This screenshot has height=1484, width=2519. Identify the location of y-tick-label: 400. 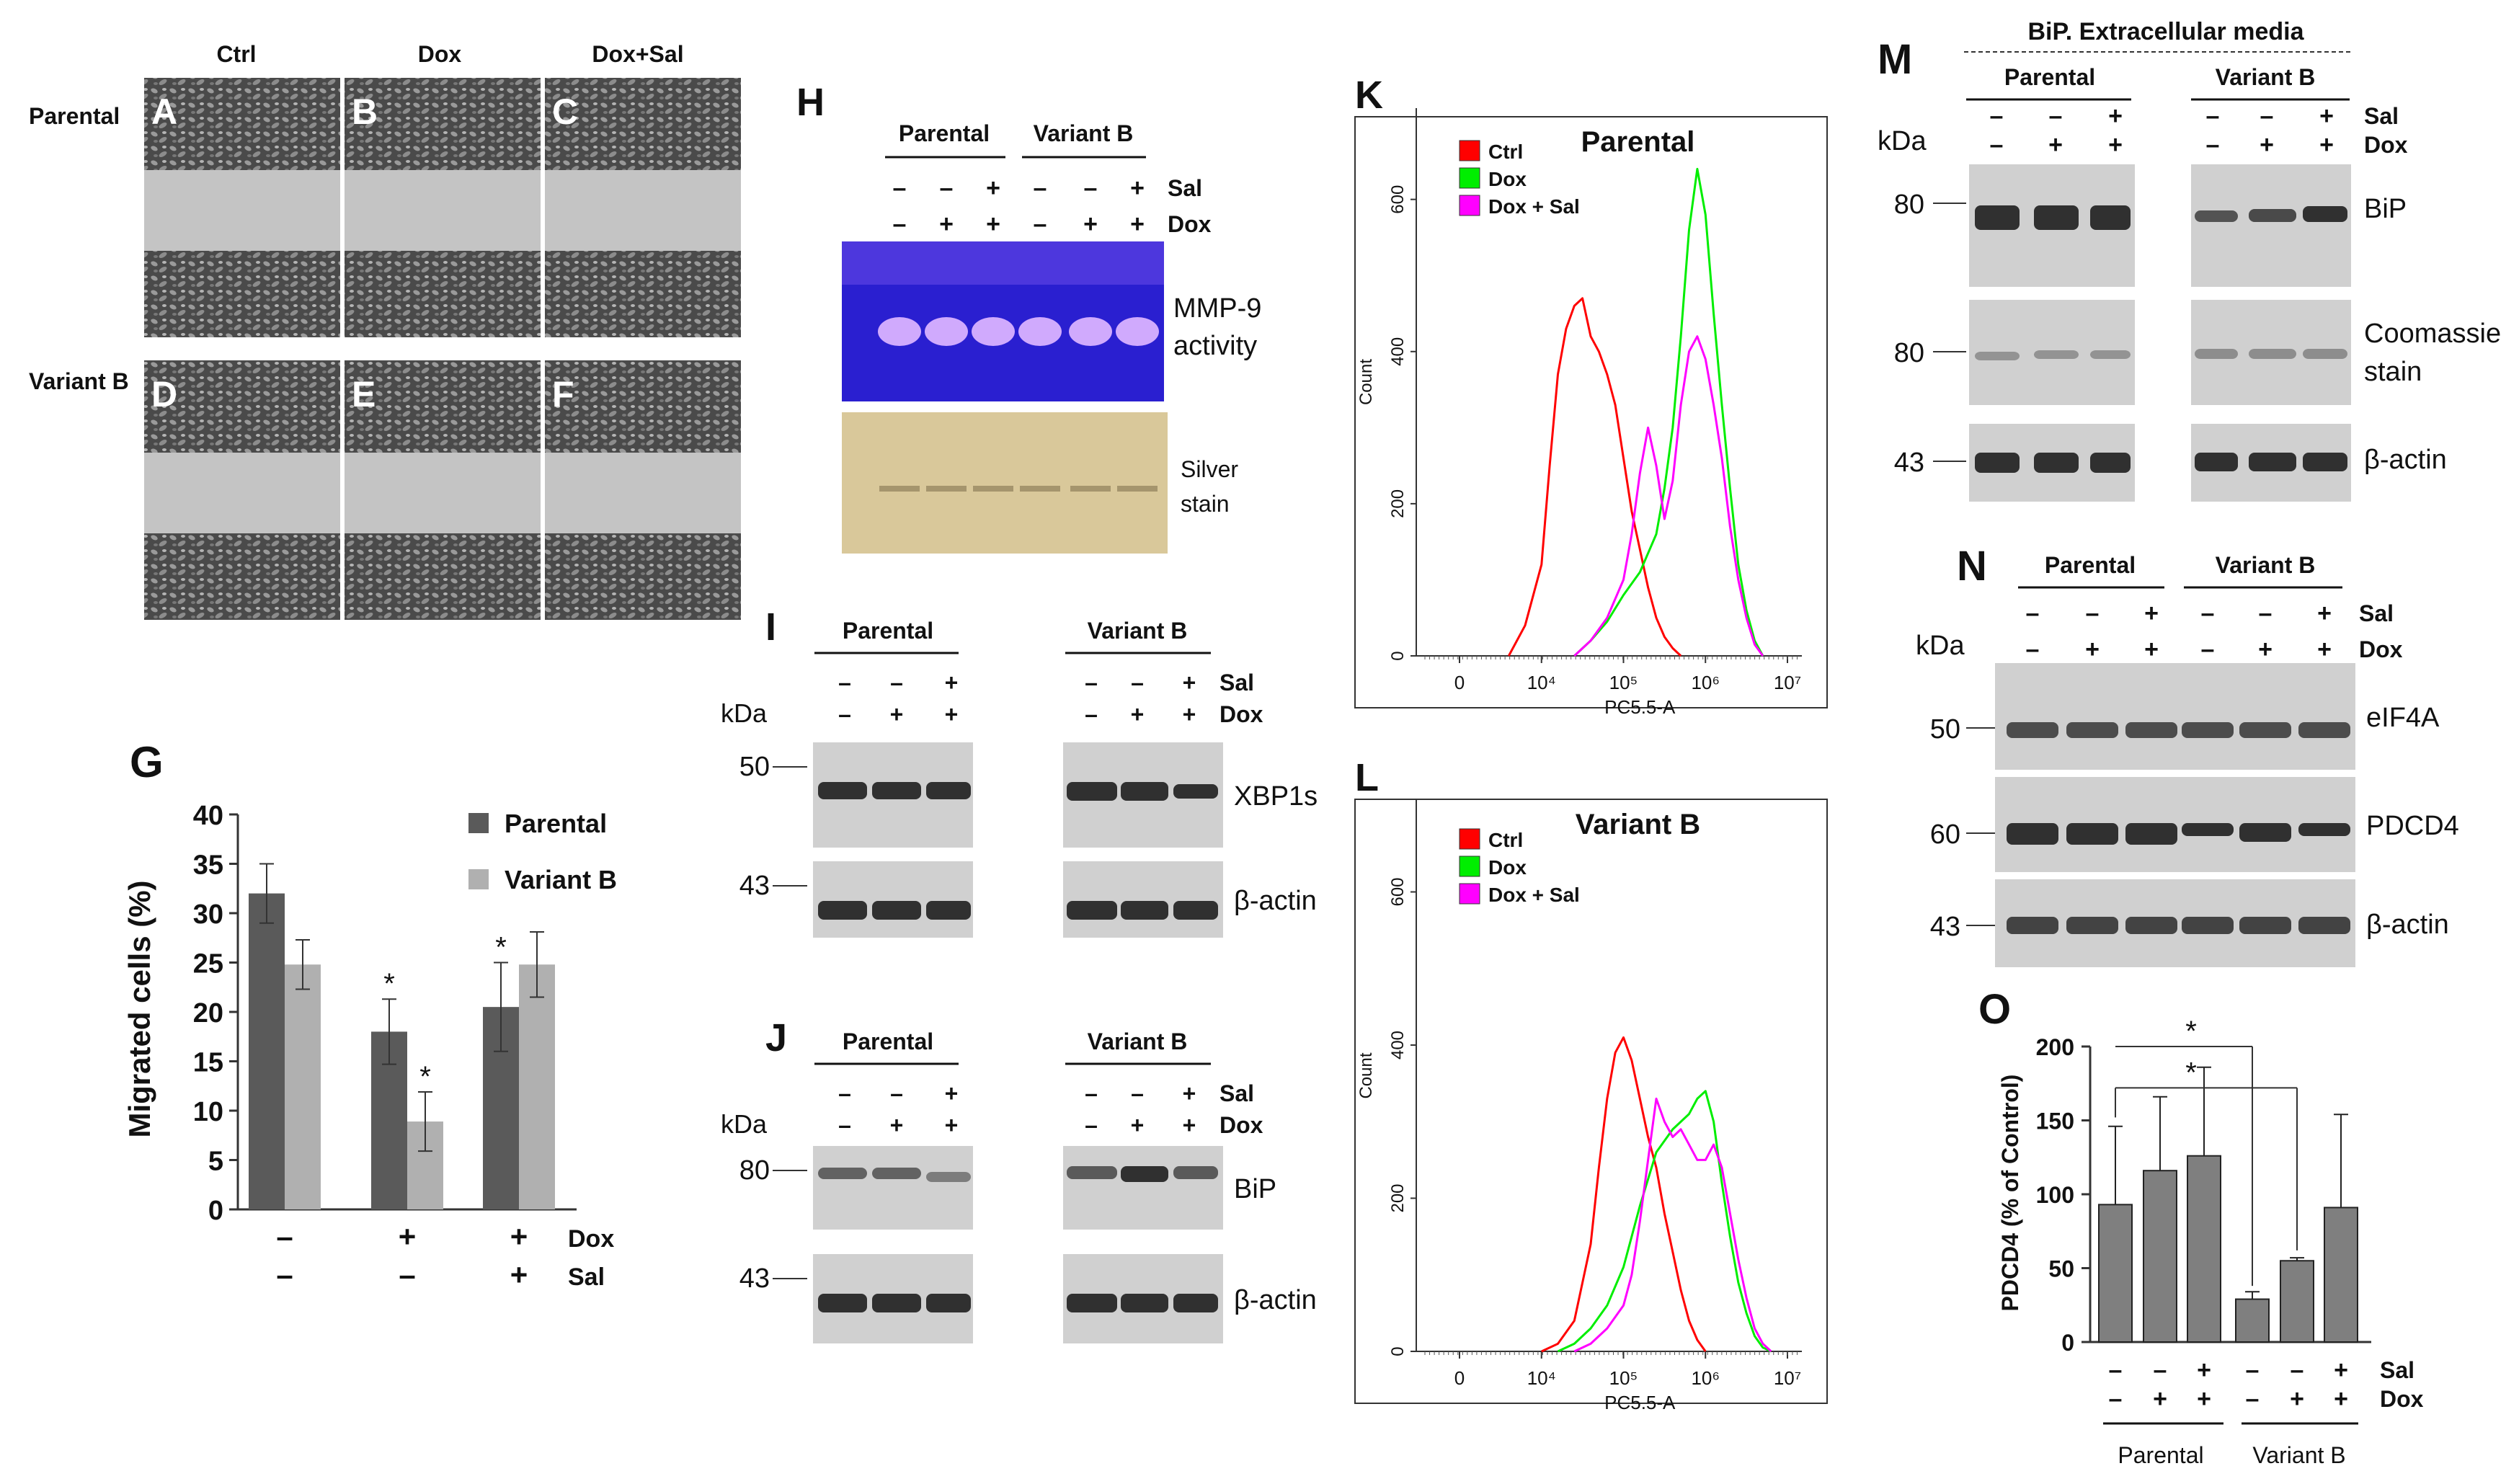
(1398, 351).